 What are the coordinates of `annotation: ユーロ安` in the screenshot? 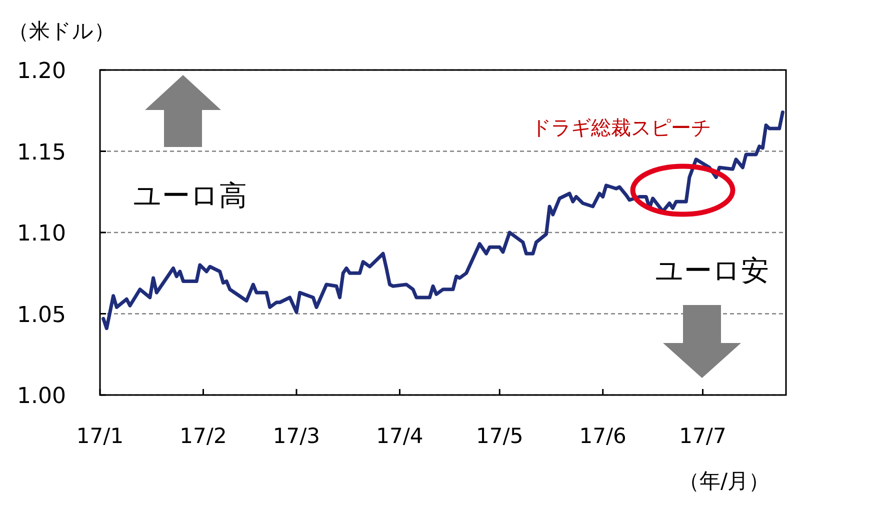 It's located at (712, 270).